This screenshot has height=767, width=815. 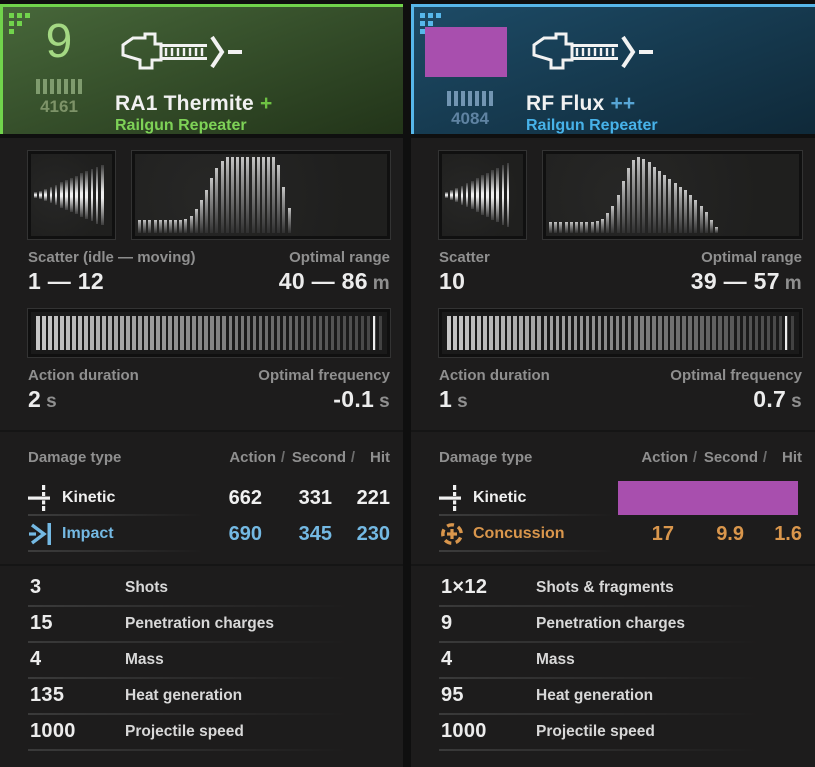 I want to click on damage-type-cell: Impact, so click(x=115, y=534).